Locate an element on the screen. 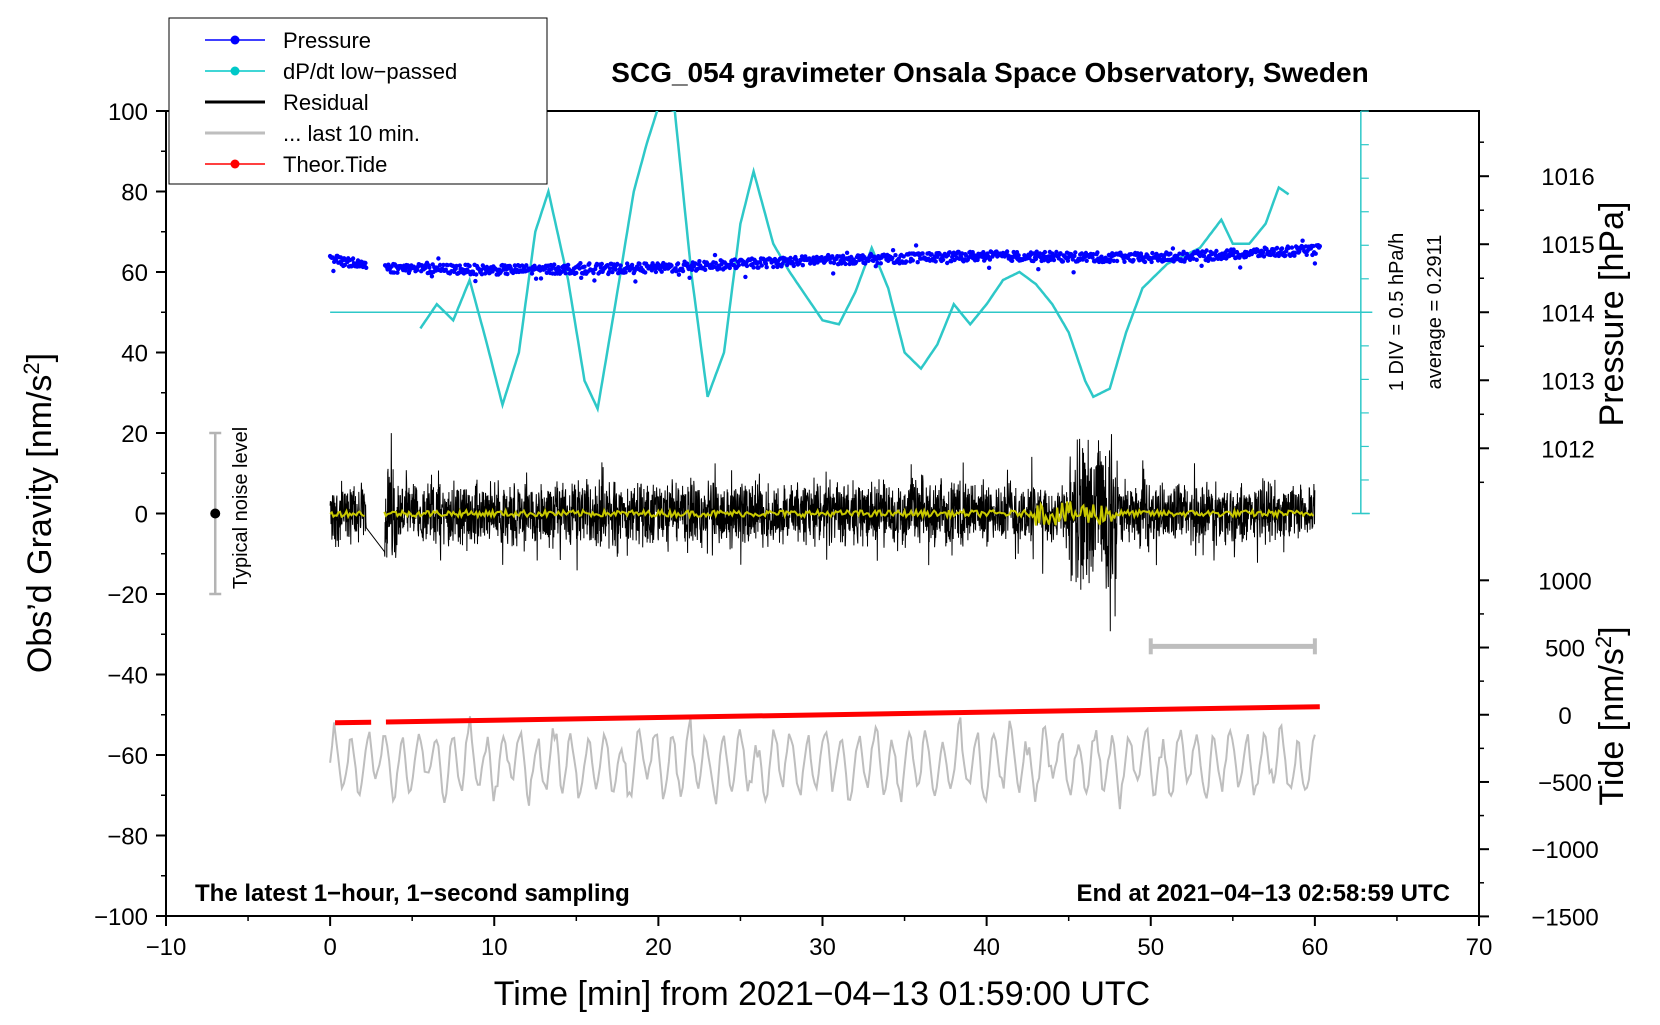 The width and height of the screenshot is (1660, 1025). tide-tick-label: 1000 is located at coordinates (1564, 581).